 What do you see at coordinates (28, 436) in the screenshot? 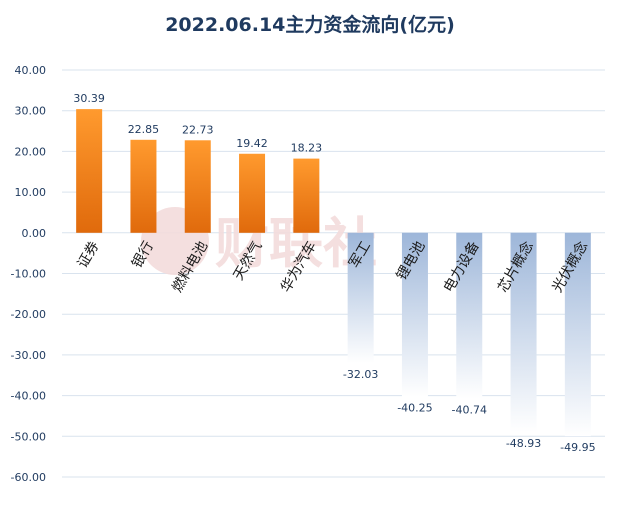
I see `y-tick-label: -50.00` at bounding box center [28, 436].